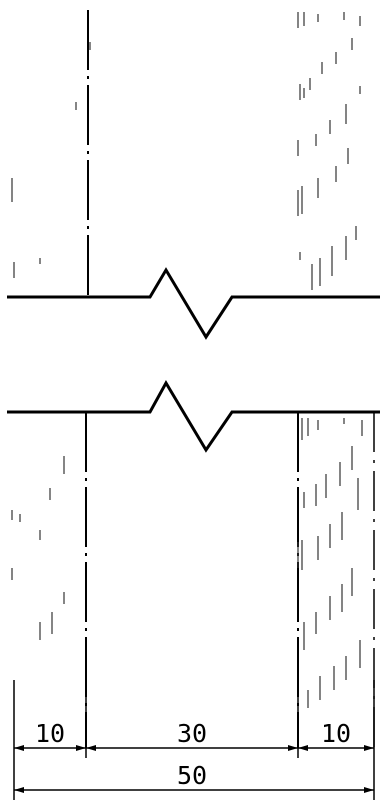 This screenshot has width=385, height=811. I want to click on dimension-middle-label: 30, so click(192, 733).